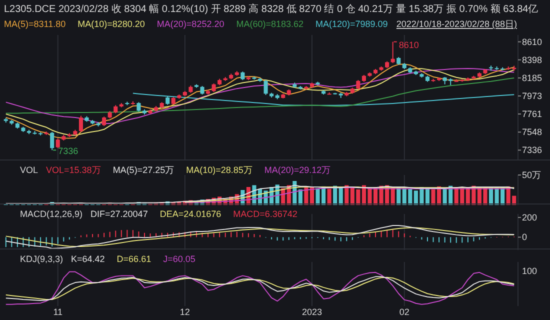 This screenshot has width=550, height=320. Describe the element at coordinates (297, 170) in the screenshot. I see `series-label: MA(20)=29.12万` at that location.